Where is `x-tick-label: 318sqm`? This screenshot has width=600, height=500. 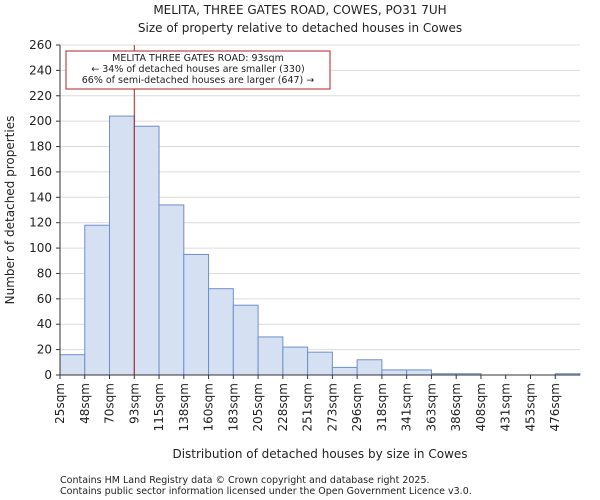
x-tick-label: 318sqm is located at coordinates (382, 407).